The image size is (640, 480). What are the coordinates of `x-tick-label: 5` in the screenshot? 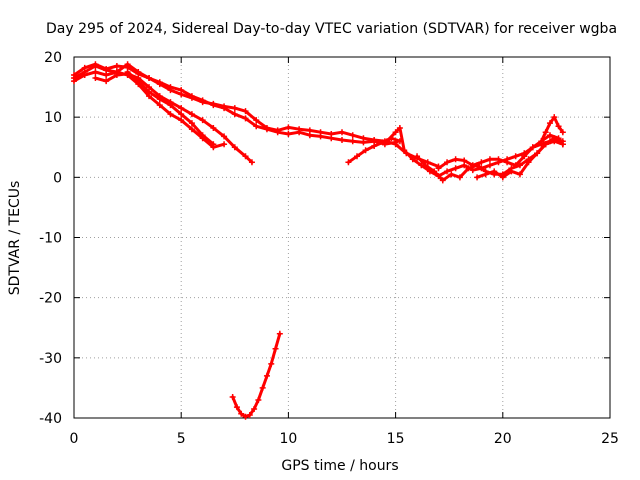 It's located at (181, 439).